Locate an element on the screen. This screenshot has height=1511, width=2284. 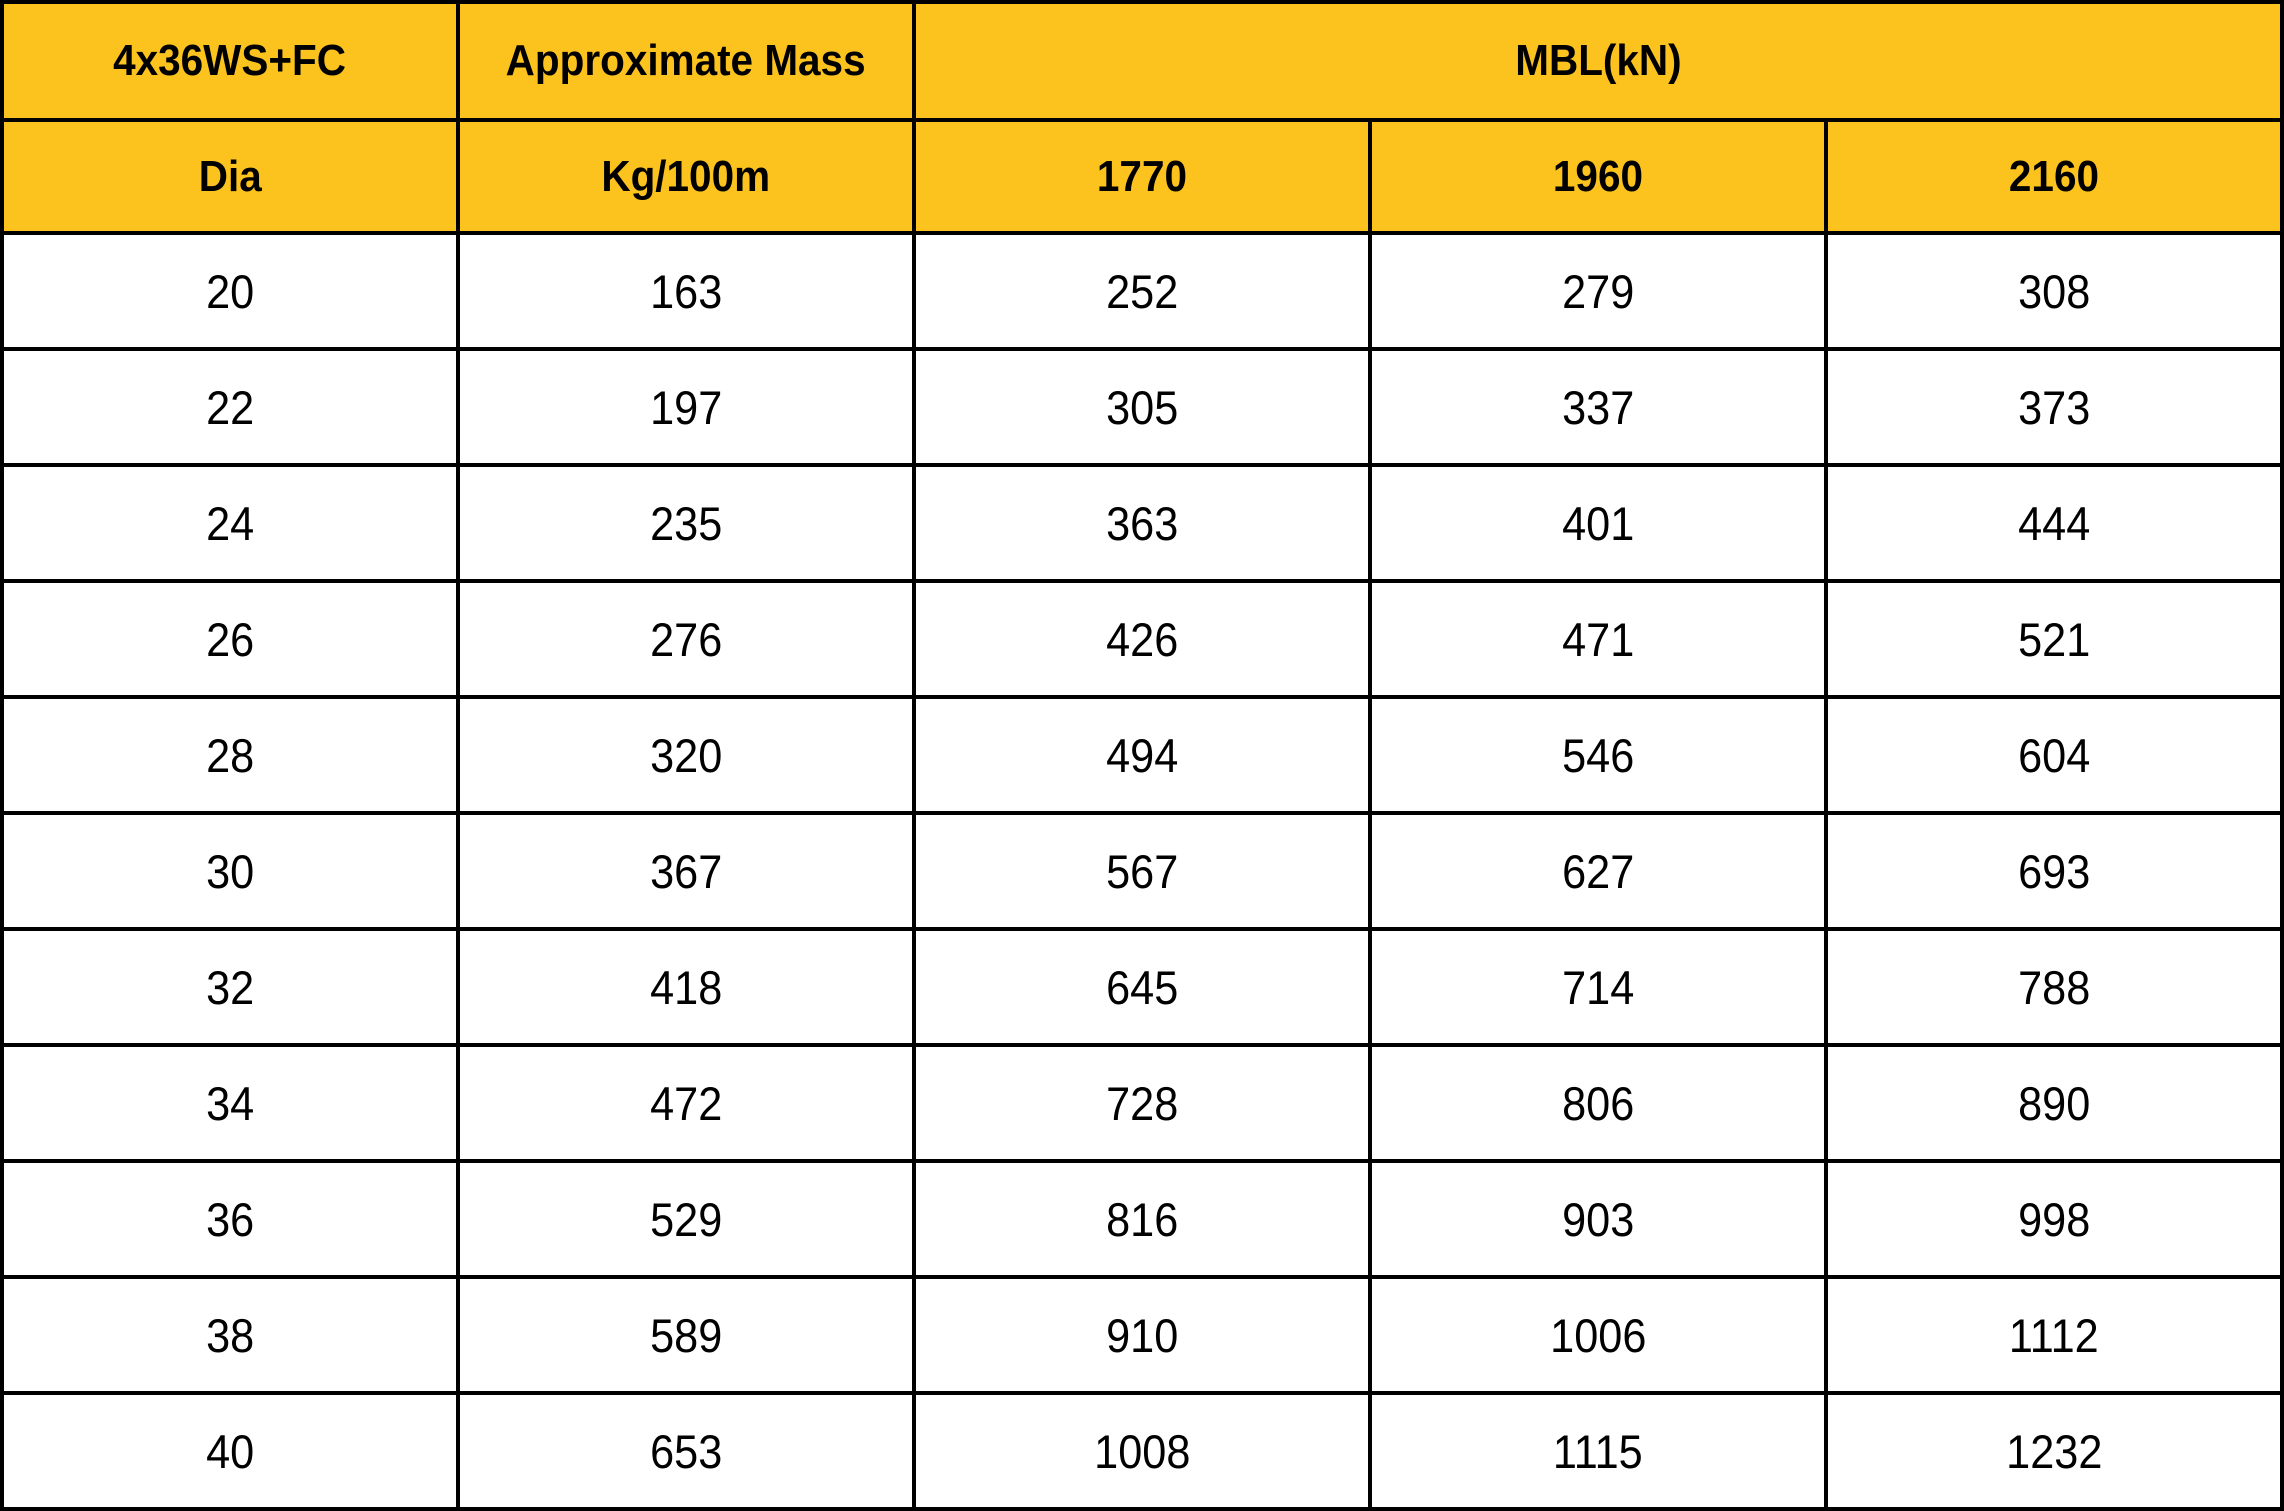
header-grade-2160: 2160 is located at coordinates (2054, 176).